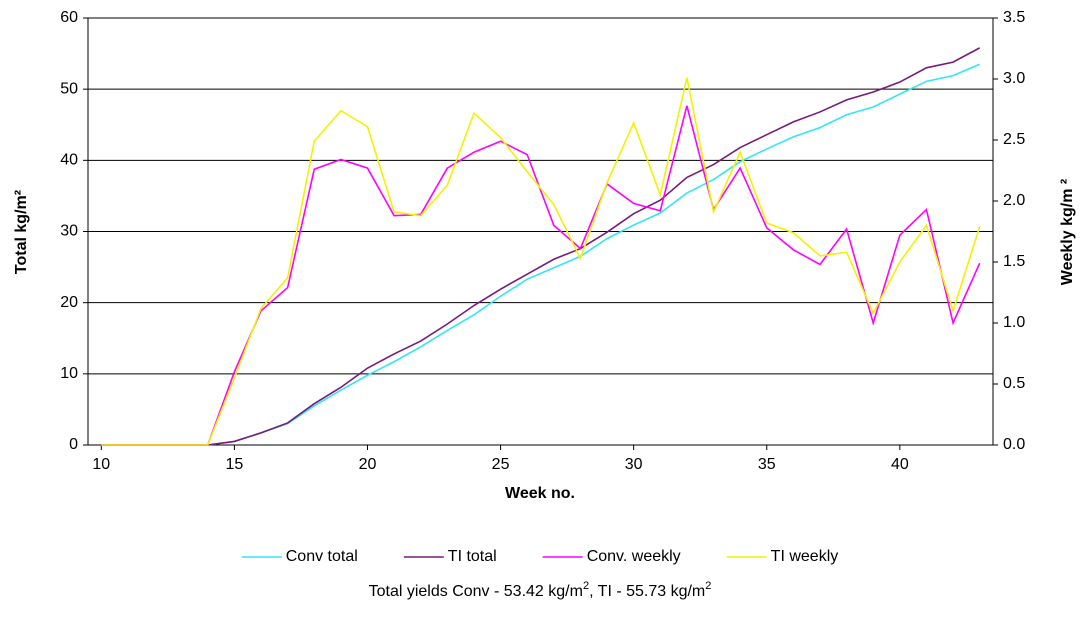 Image resolution: width=1088 pixels, height=622 pixels. What do you see at coordinates (1014, 383) in the screenshot?
I see `y2-tick-label: 0.5` at bounding box center [1014, 383].